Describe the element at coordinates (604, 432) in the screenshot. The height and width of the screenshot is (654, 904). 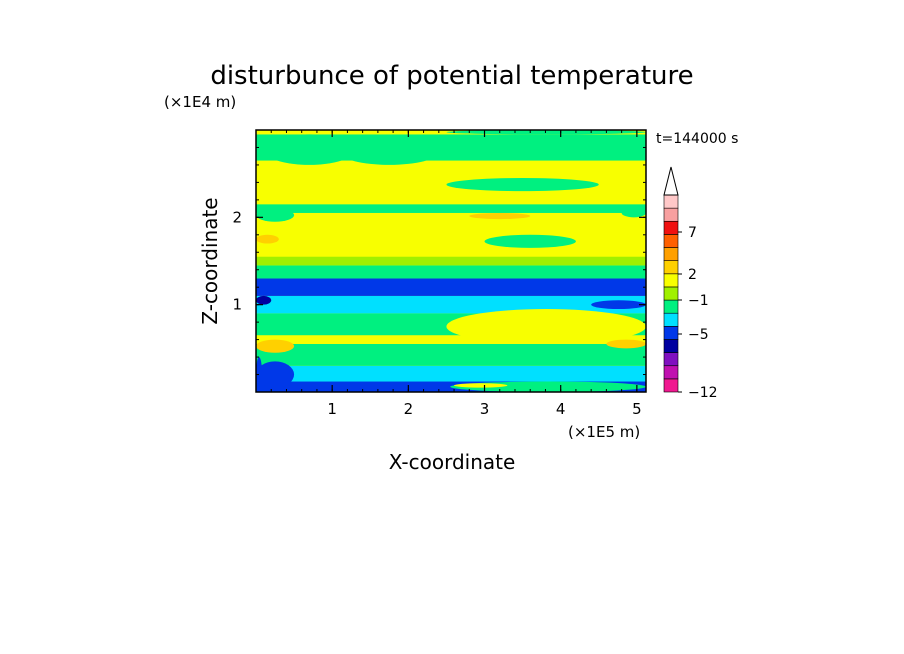
I see `x-unit-label: (×1E5 m)` at that location.